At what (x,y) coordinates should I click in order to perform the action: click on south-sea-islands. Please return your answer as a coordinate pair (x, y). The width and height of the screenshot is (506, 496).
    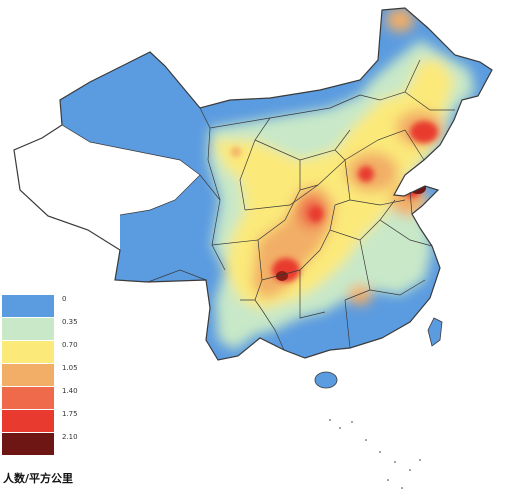
    Looking at the image, I should click on (375, 454).